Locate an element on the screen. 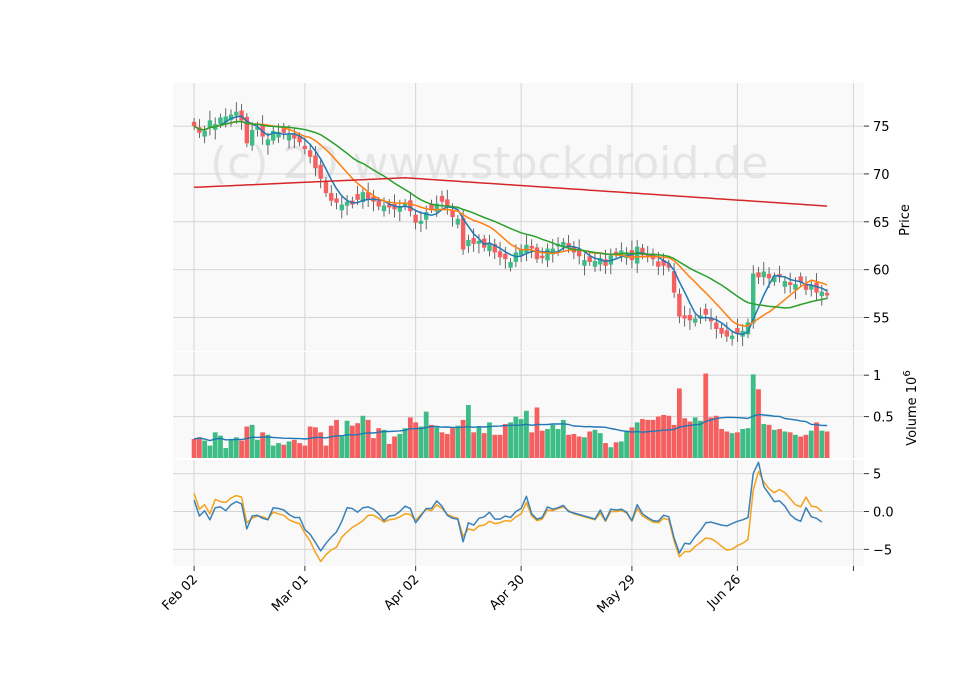 The image size is (960, 694). volume-tick-label: 0.5 is located at coordinates (883, 418).